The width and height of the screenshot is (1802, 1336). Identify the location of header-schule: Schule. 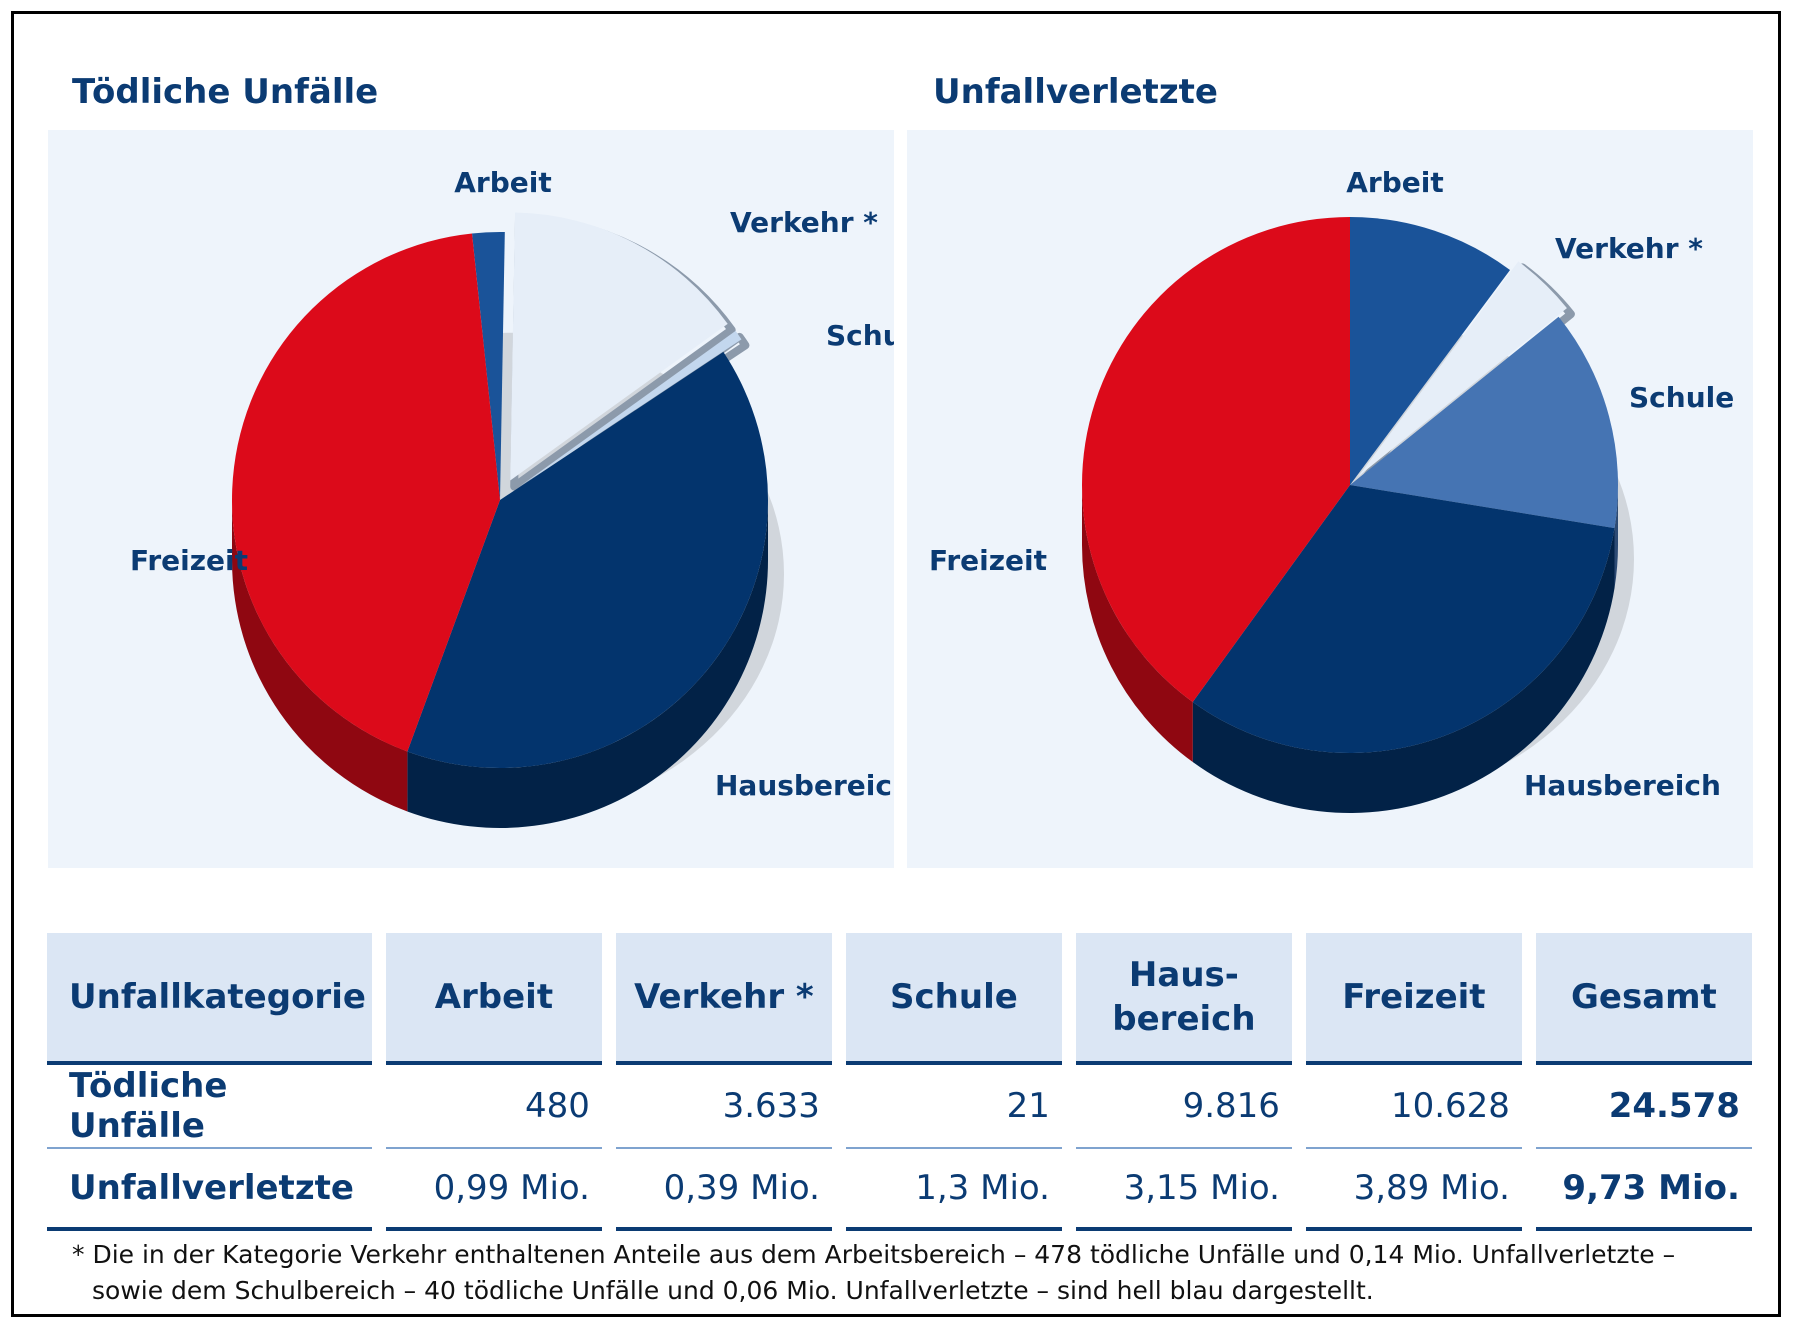
(953, 999).